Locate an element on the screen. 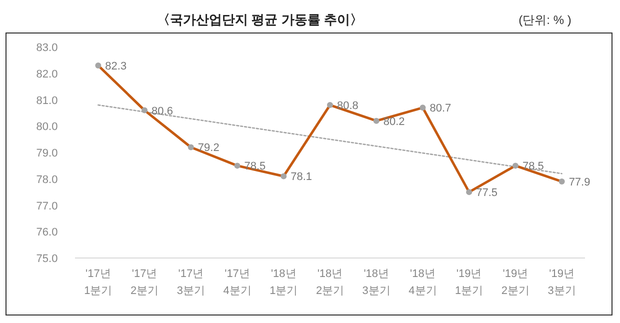  data-label: 80.2 is located at coordinates (394, 122).